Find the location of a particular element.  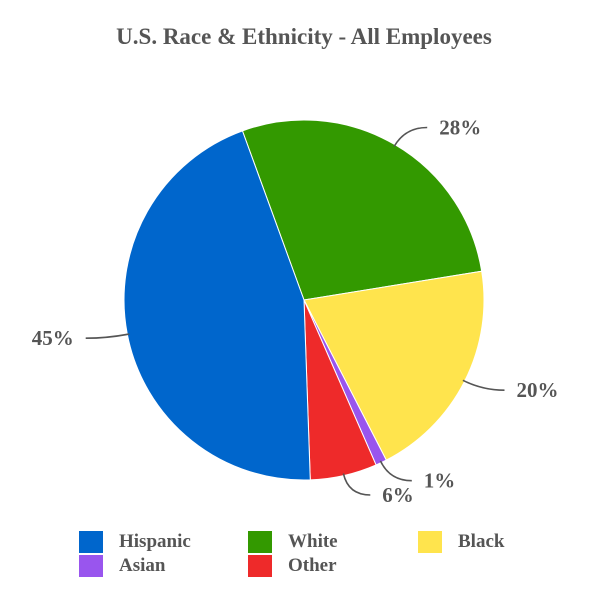

leader-line-asian is located at coordinates (395, 471).